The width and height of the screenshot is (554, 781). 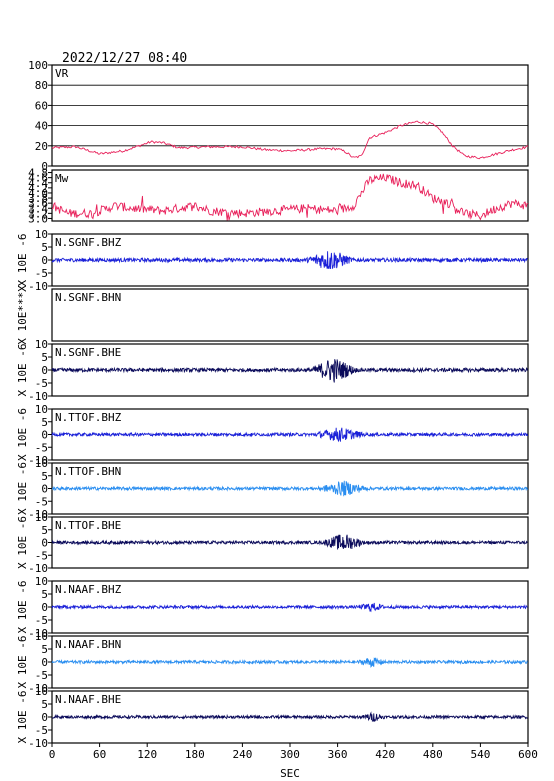 What do you see at coordinates (289, 435) in the screenshot?
I see `series-line-ttof-bhz` at bounding box center [289, 435].